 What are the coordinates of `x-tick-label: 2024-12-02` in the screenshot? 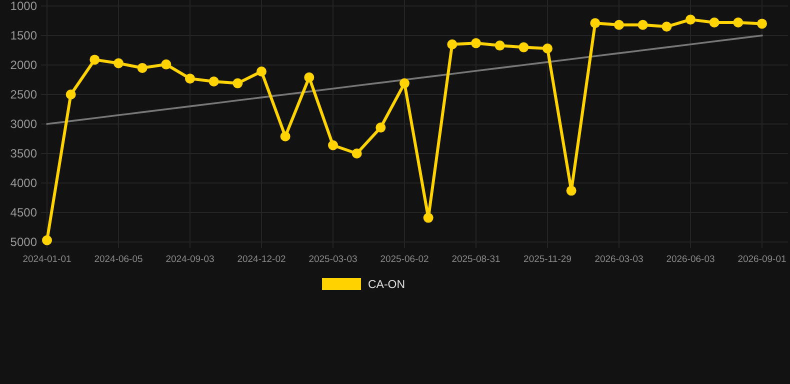 It's located at (261, 259).